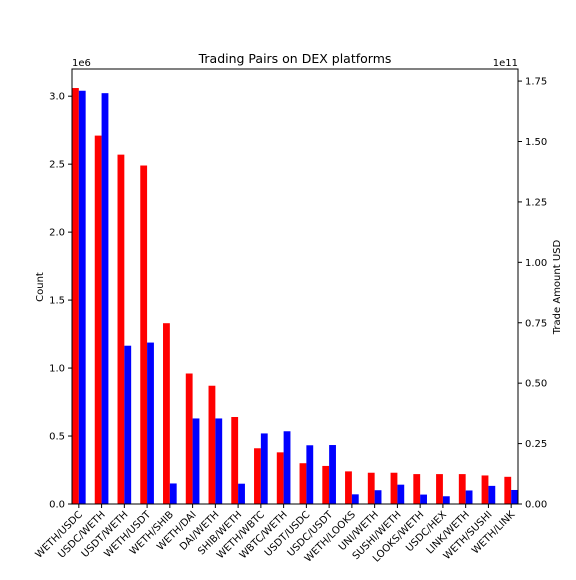  Describe the element at coordinates (536, 444) in the screenshot. I see `y2-tick-label: 0.25` at that location.